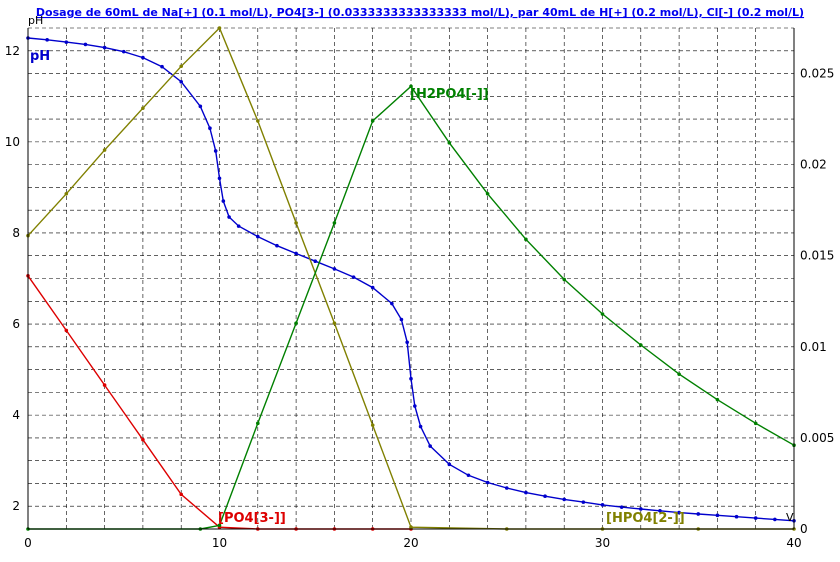 The width and height of the screenshot is (840, 562). I want to click on y-right-tick-label: 0.02, so click(813, 165).